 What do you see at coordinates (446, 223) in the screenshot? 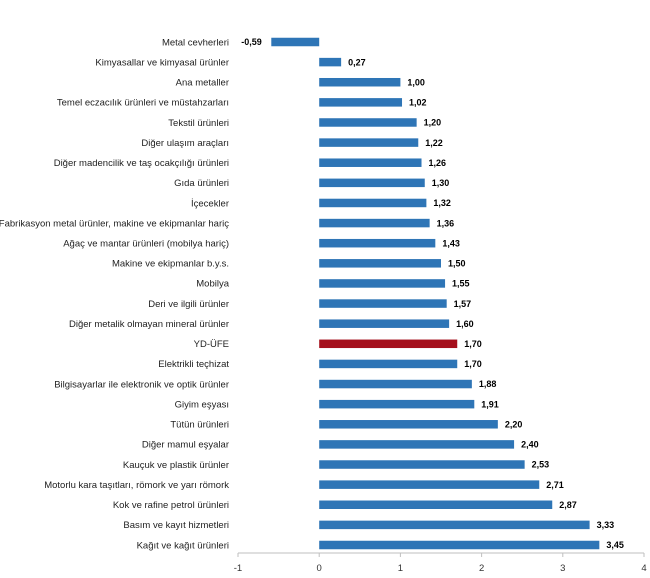
I see `data-label: 1,36` at bounding box center [446, 223].